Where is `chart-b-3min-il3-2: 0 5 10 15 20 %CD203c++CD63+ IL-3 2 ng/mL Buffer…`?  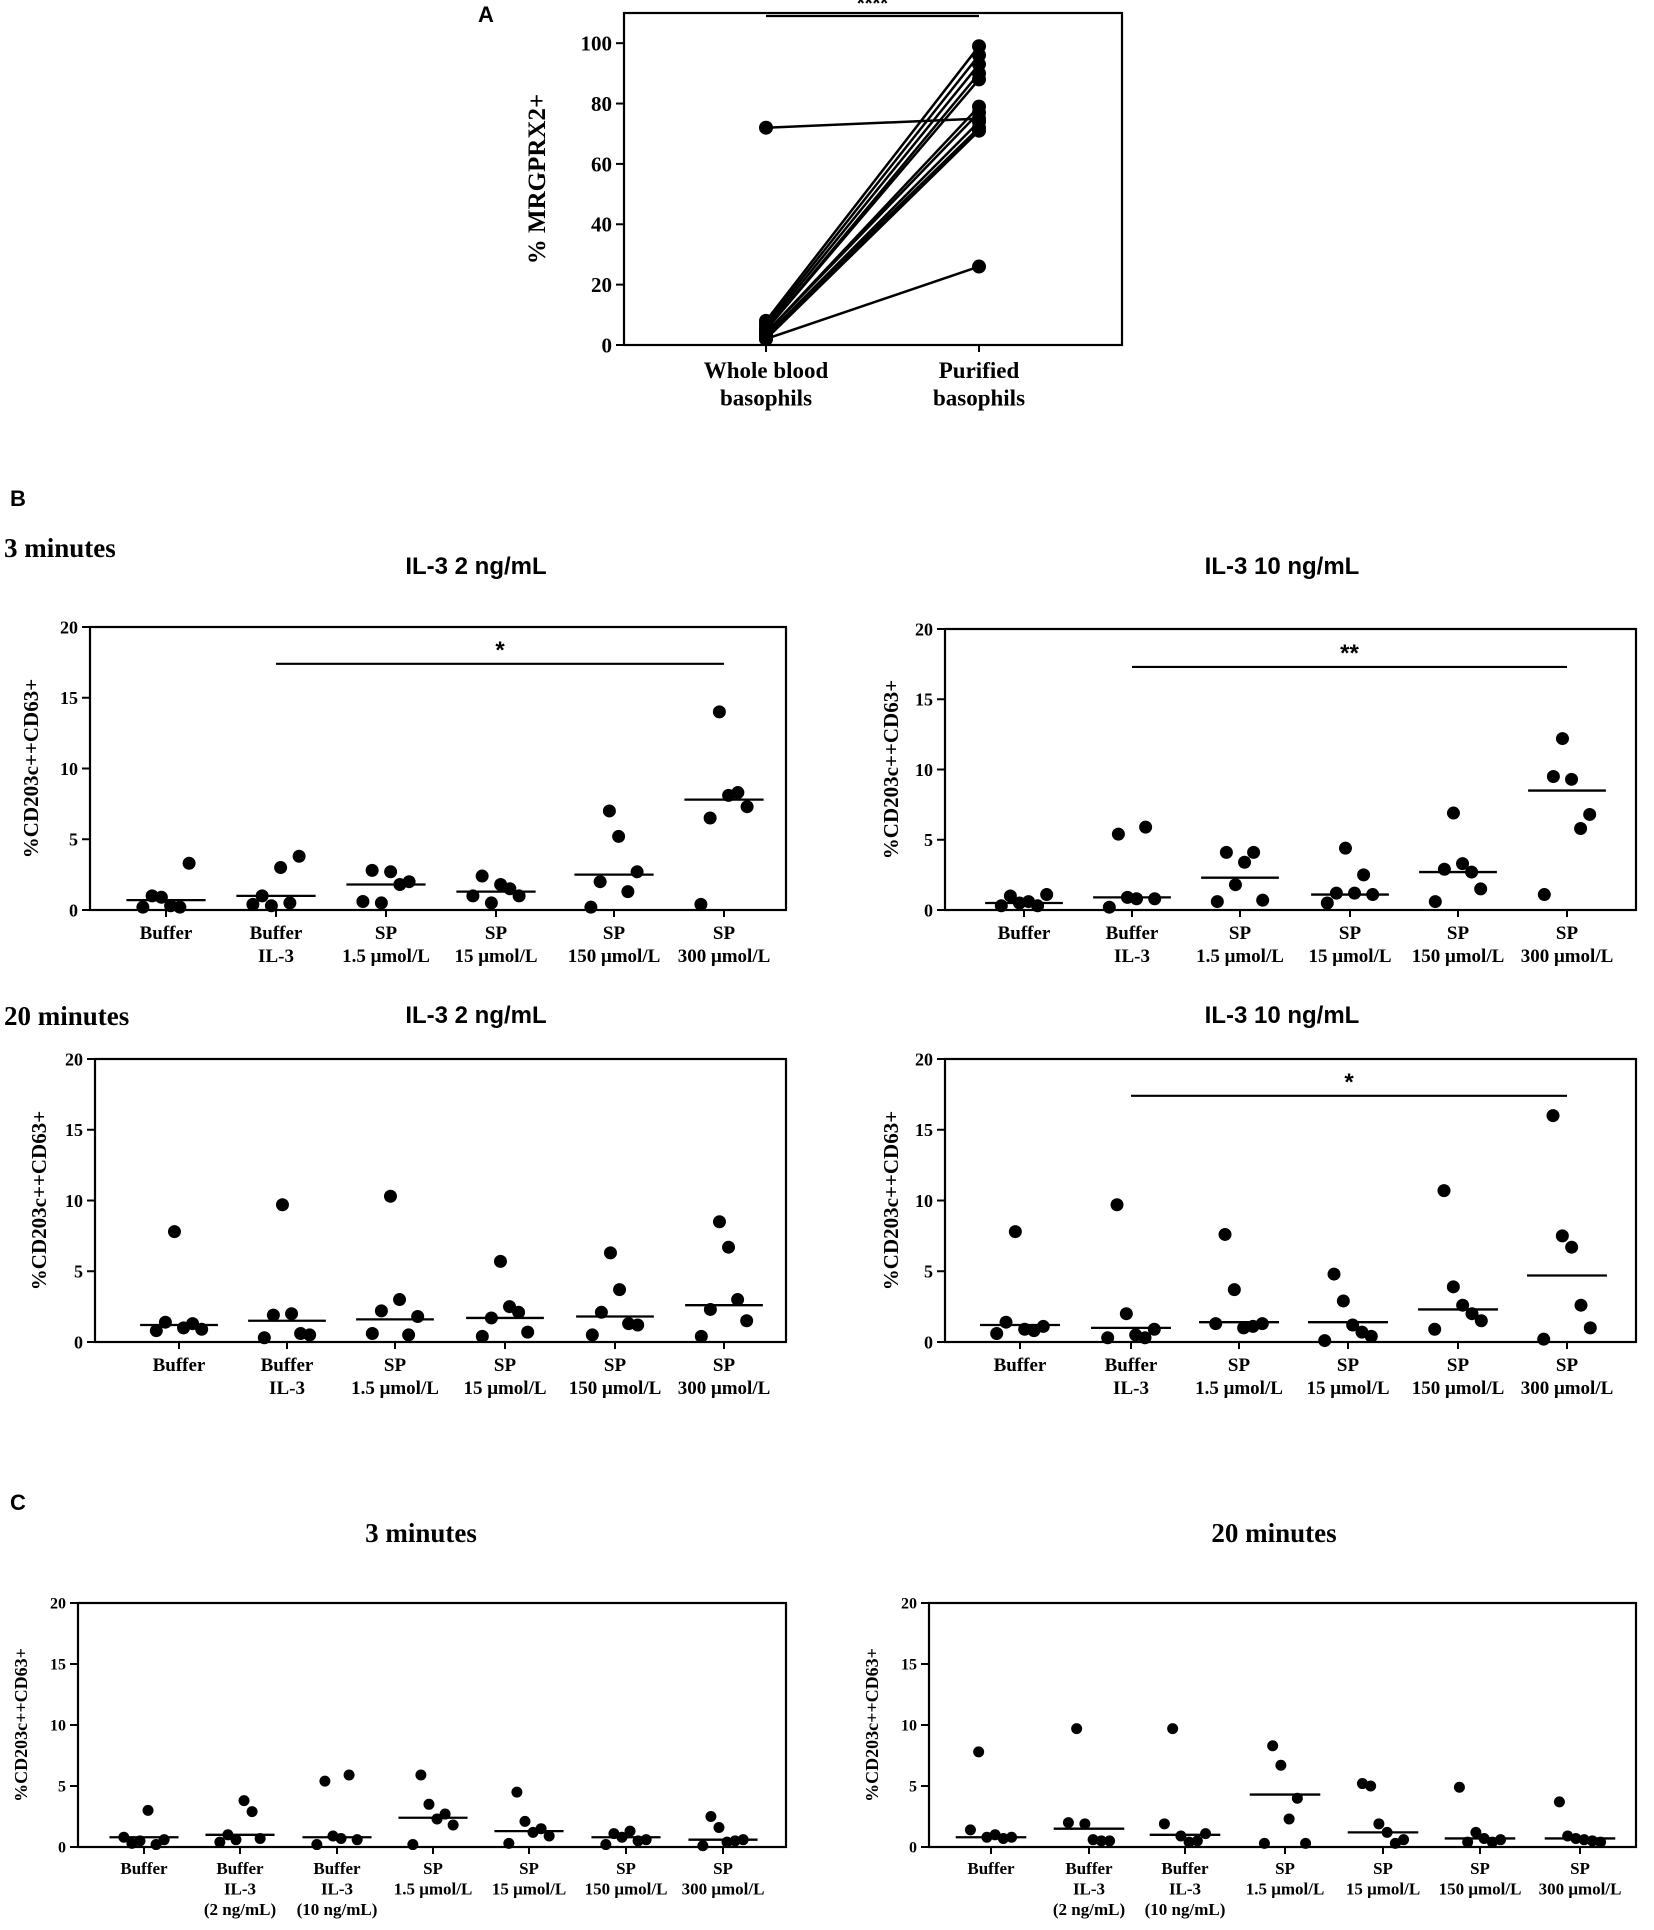
chart-b-3min-il3-2: 0 5 10 15 20 %CD203c++CD63+ IL-3 2 ng/mL Buffer… is located at coordinates (403, 760).